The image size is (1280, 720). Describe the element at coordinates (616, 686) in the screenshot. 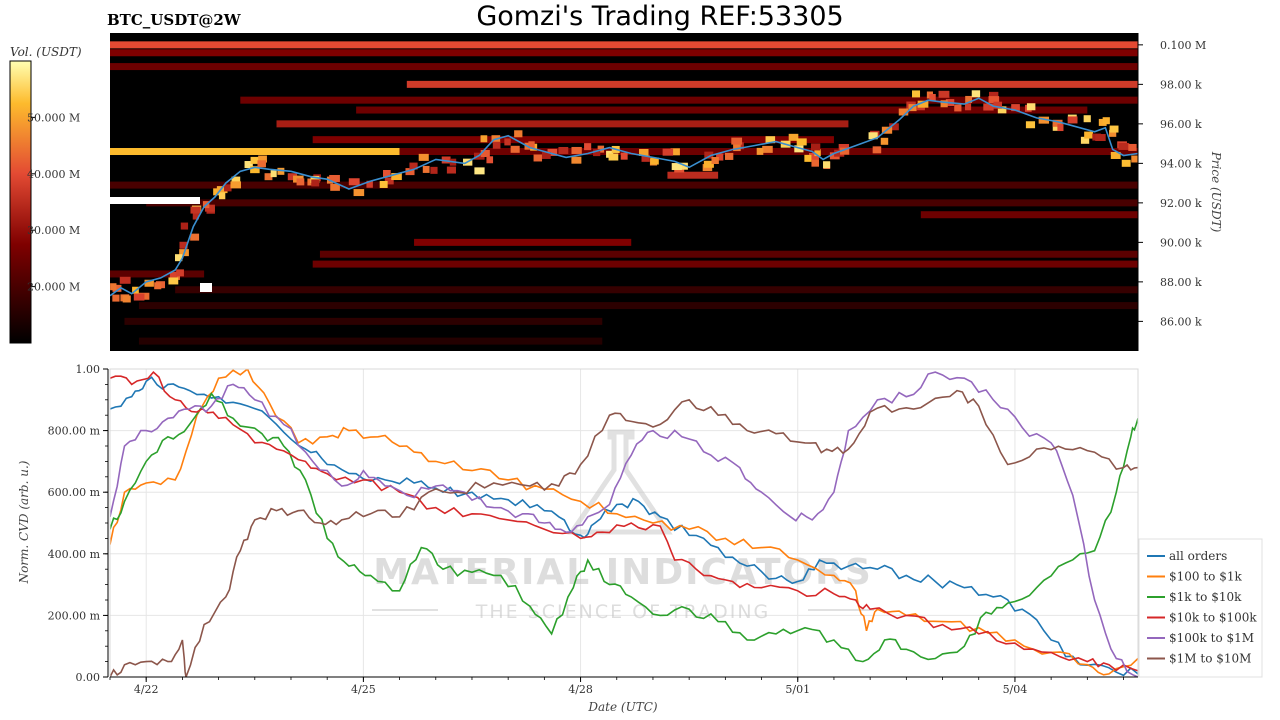

I see `cvd-x-ticks: 4/22 4/25 4/28 5/01 5/04` at that location.